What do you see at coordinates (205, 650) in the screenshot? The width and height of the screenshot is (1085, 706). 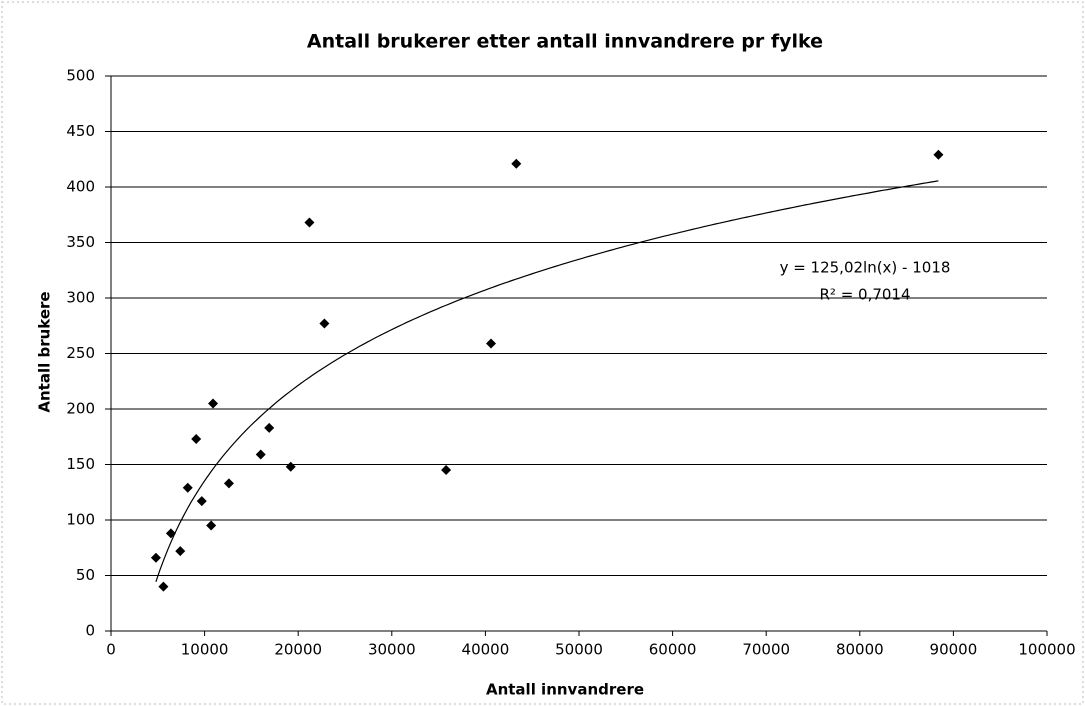 I see `x-tick-label: 10000` at bounding box center [205, 650].